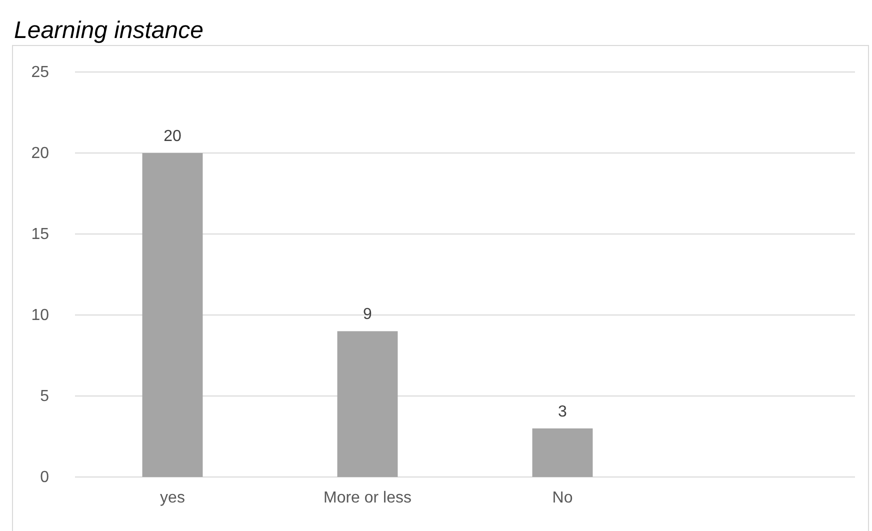  What do you see at coordinates (109, 30) in the screenshot?
I see `chart-title: Learning instance` at bounding box center [109, 30].